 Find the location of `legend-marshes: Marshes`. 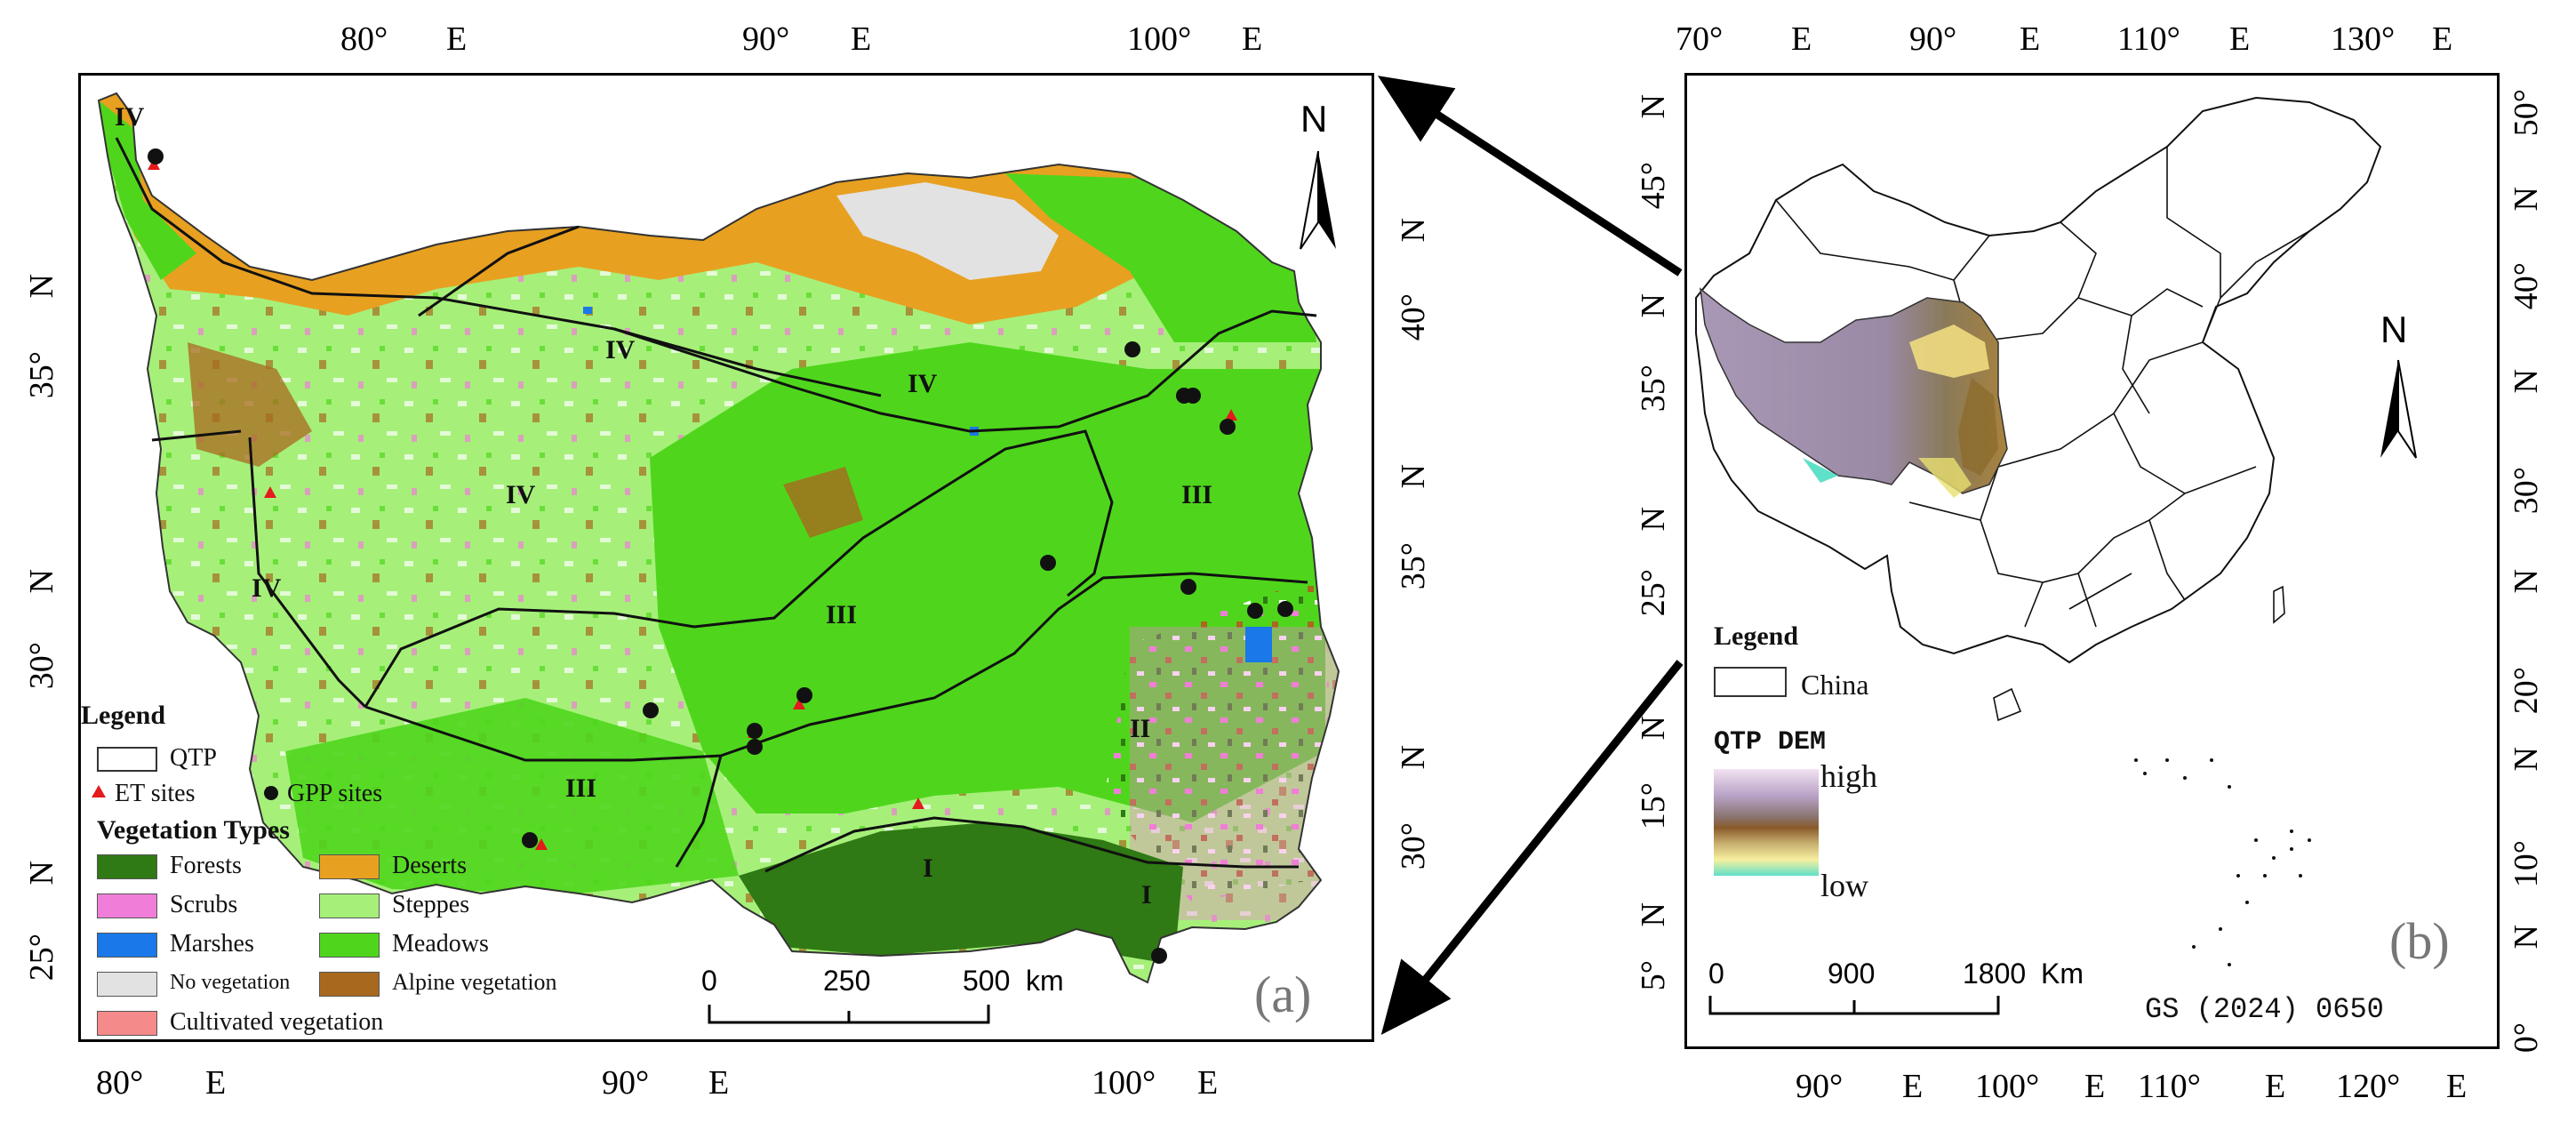

legend-marshes: Marshes is located at coordinates (212, 944).